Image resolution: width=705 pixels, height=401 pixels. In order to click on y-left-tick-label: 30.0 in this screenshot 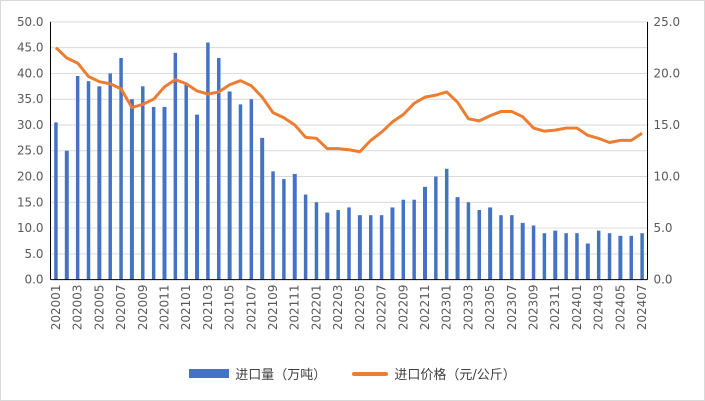, I will do `click(30, 125)`.